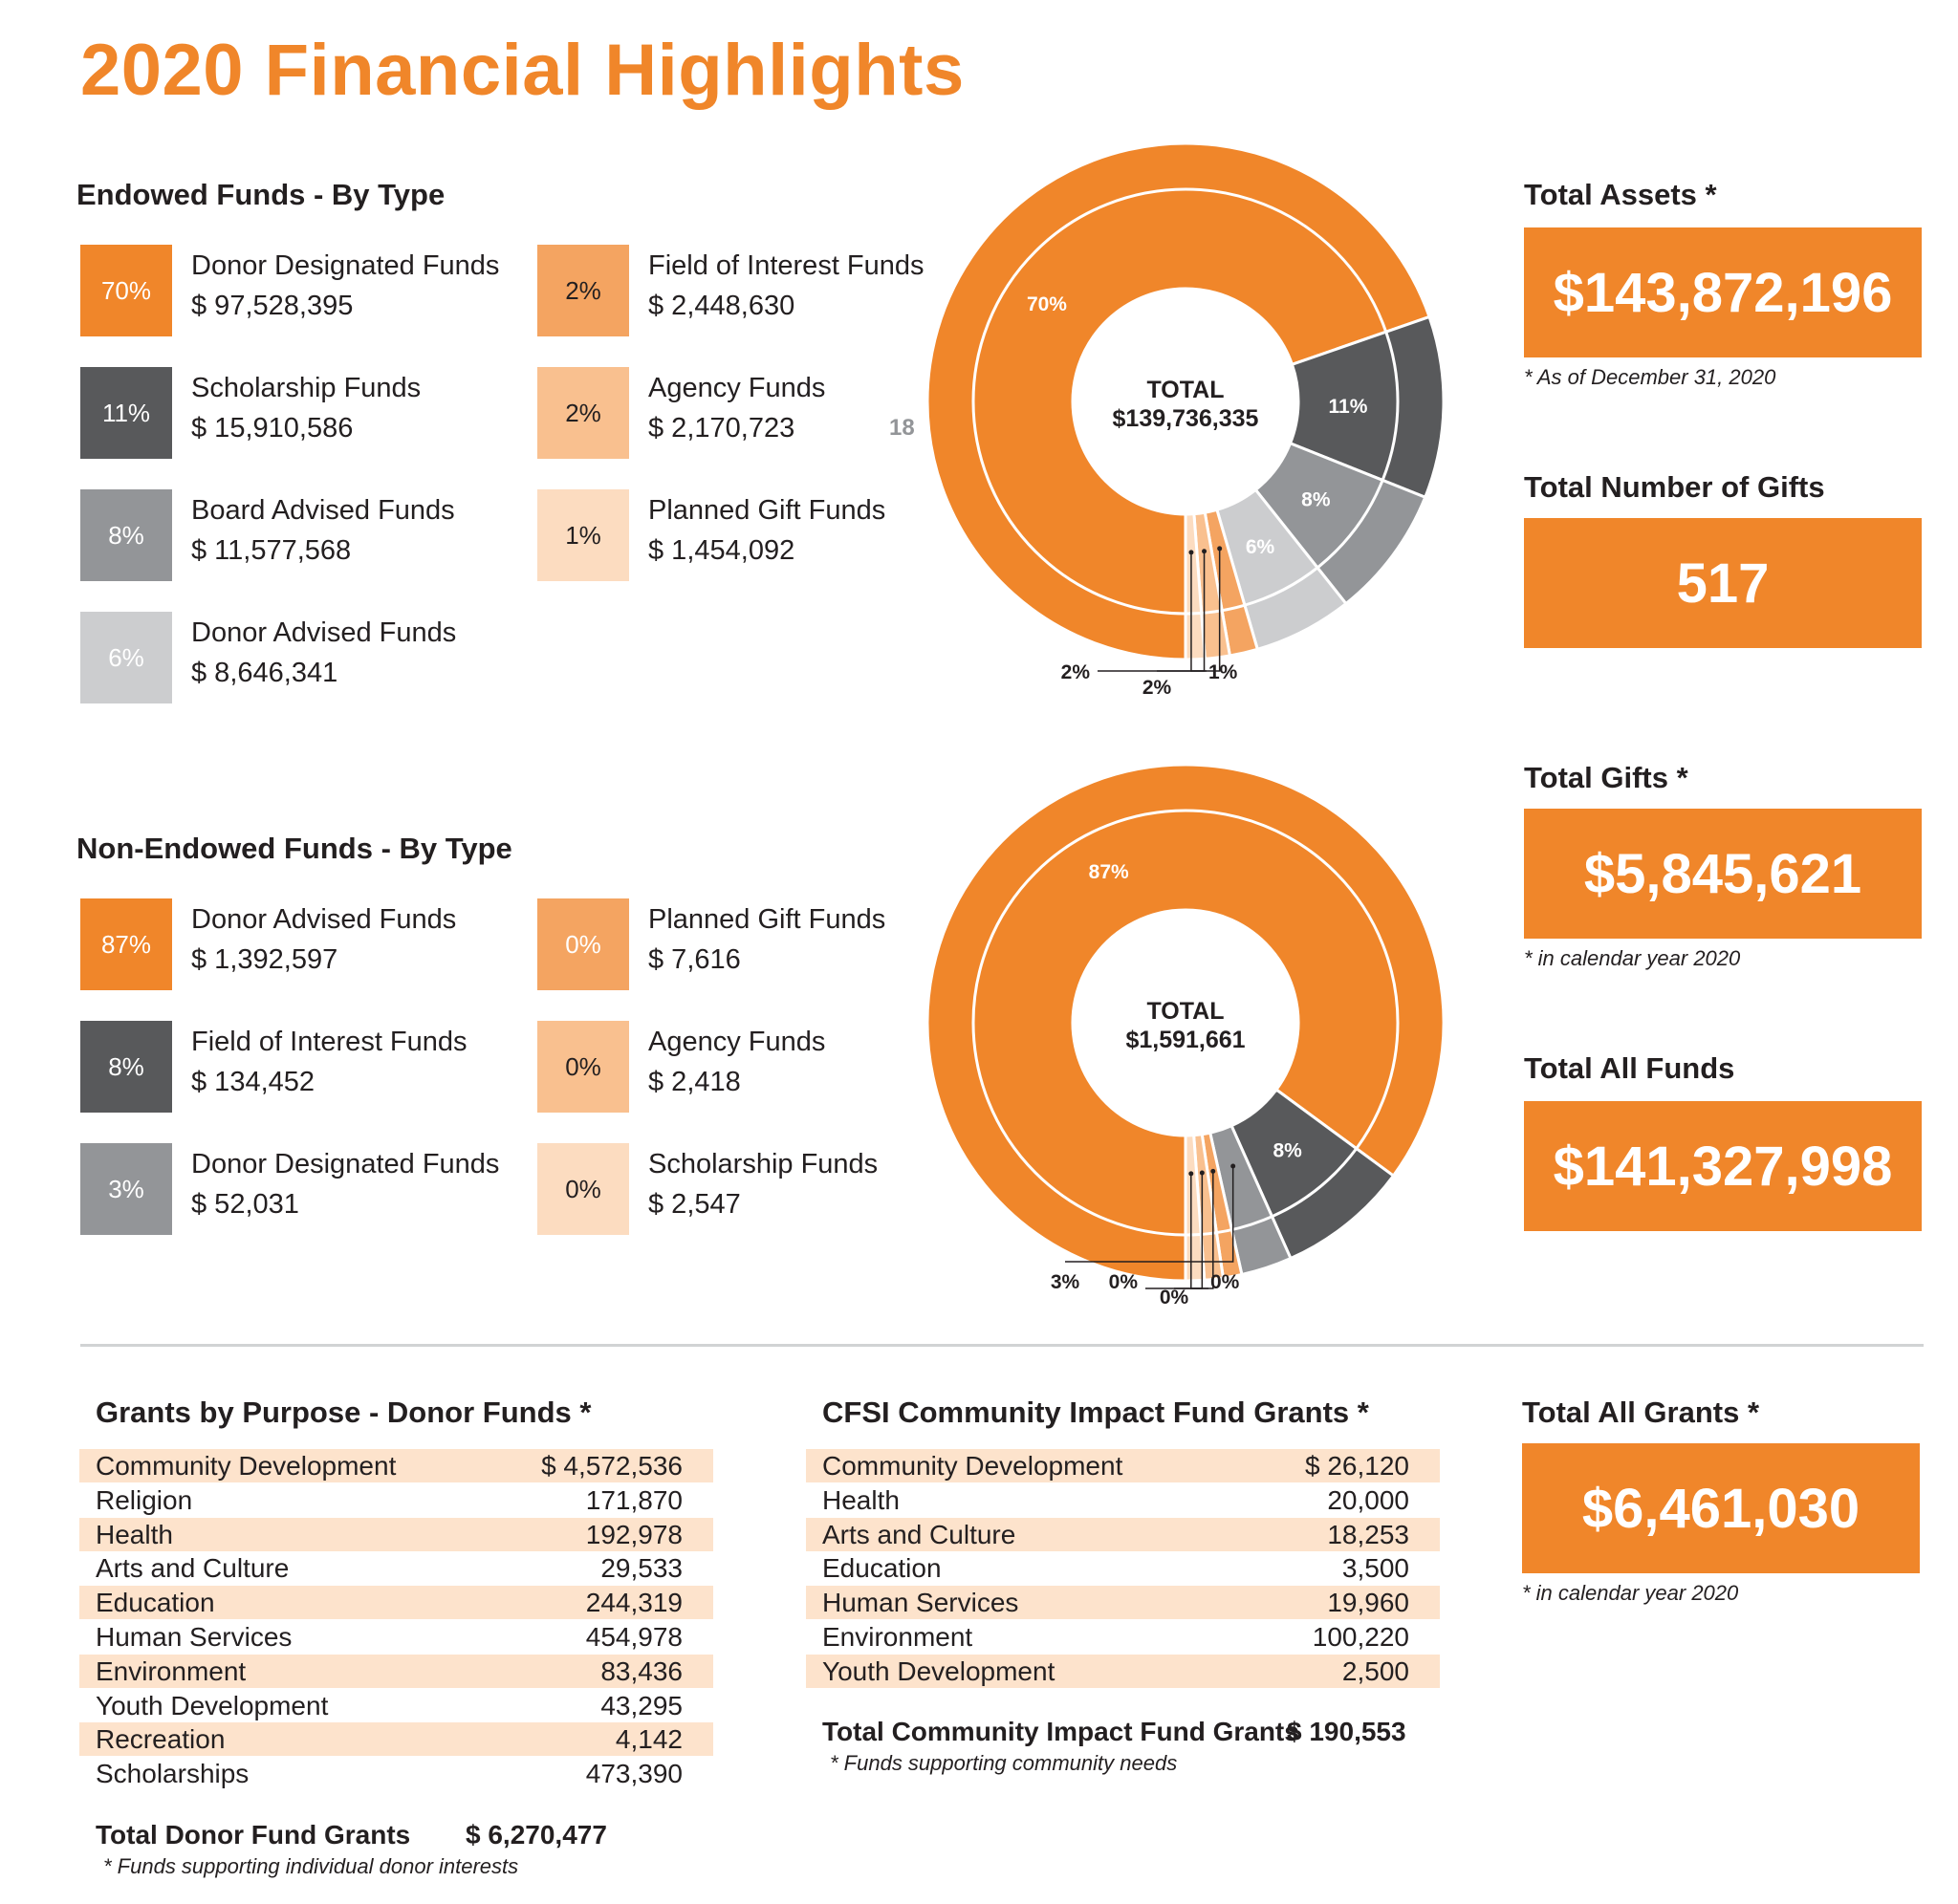  What do you see at coordinates (721, 429) in the screenshot?
I see `legend-fund-amount: $ 2,170,723` at bounding box center [721, 429].